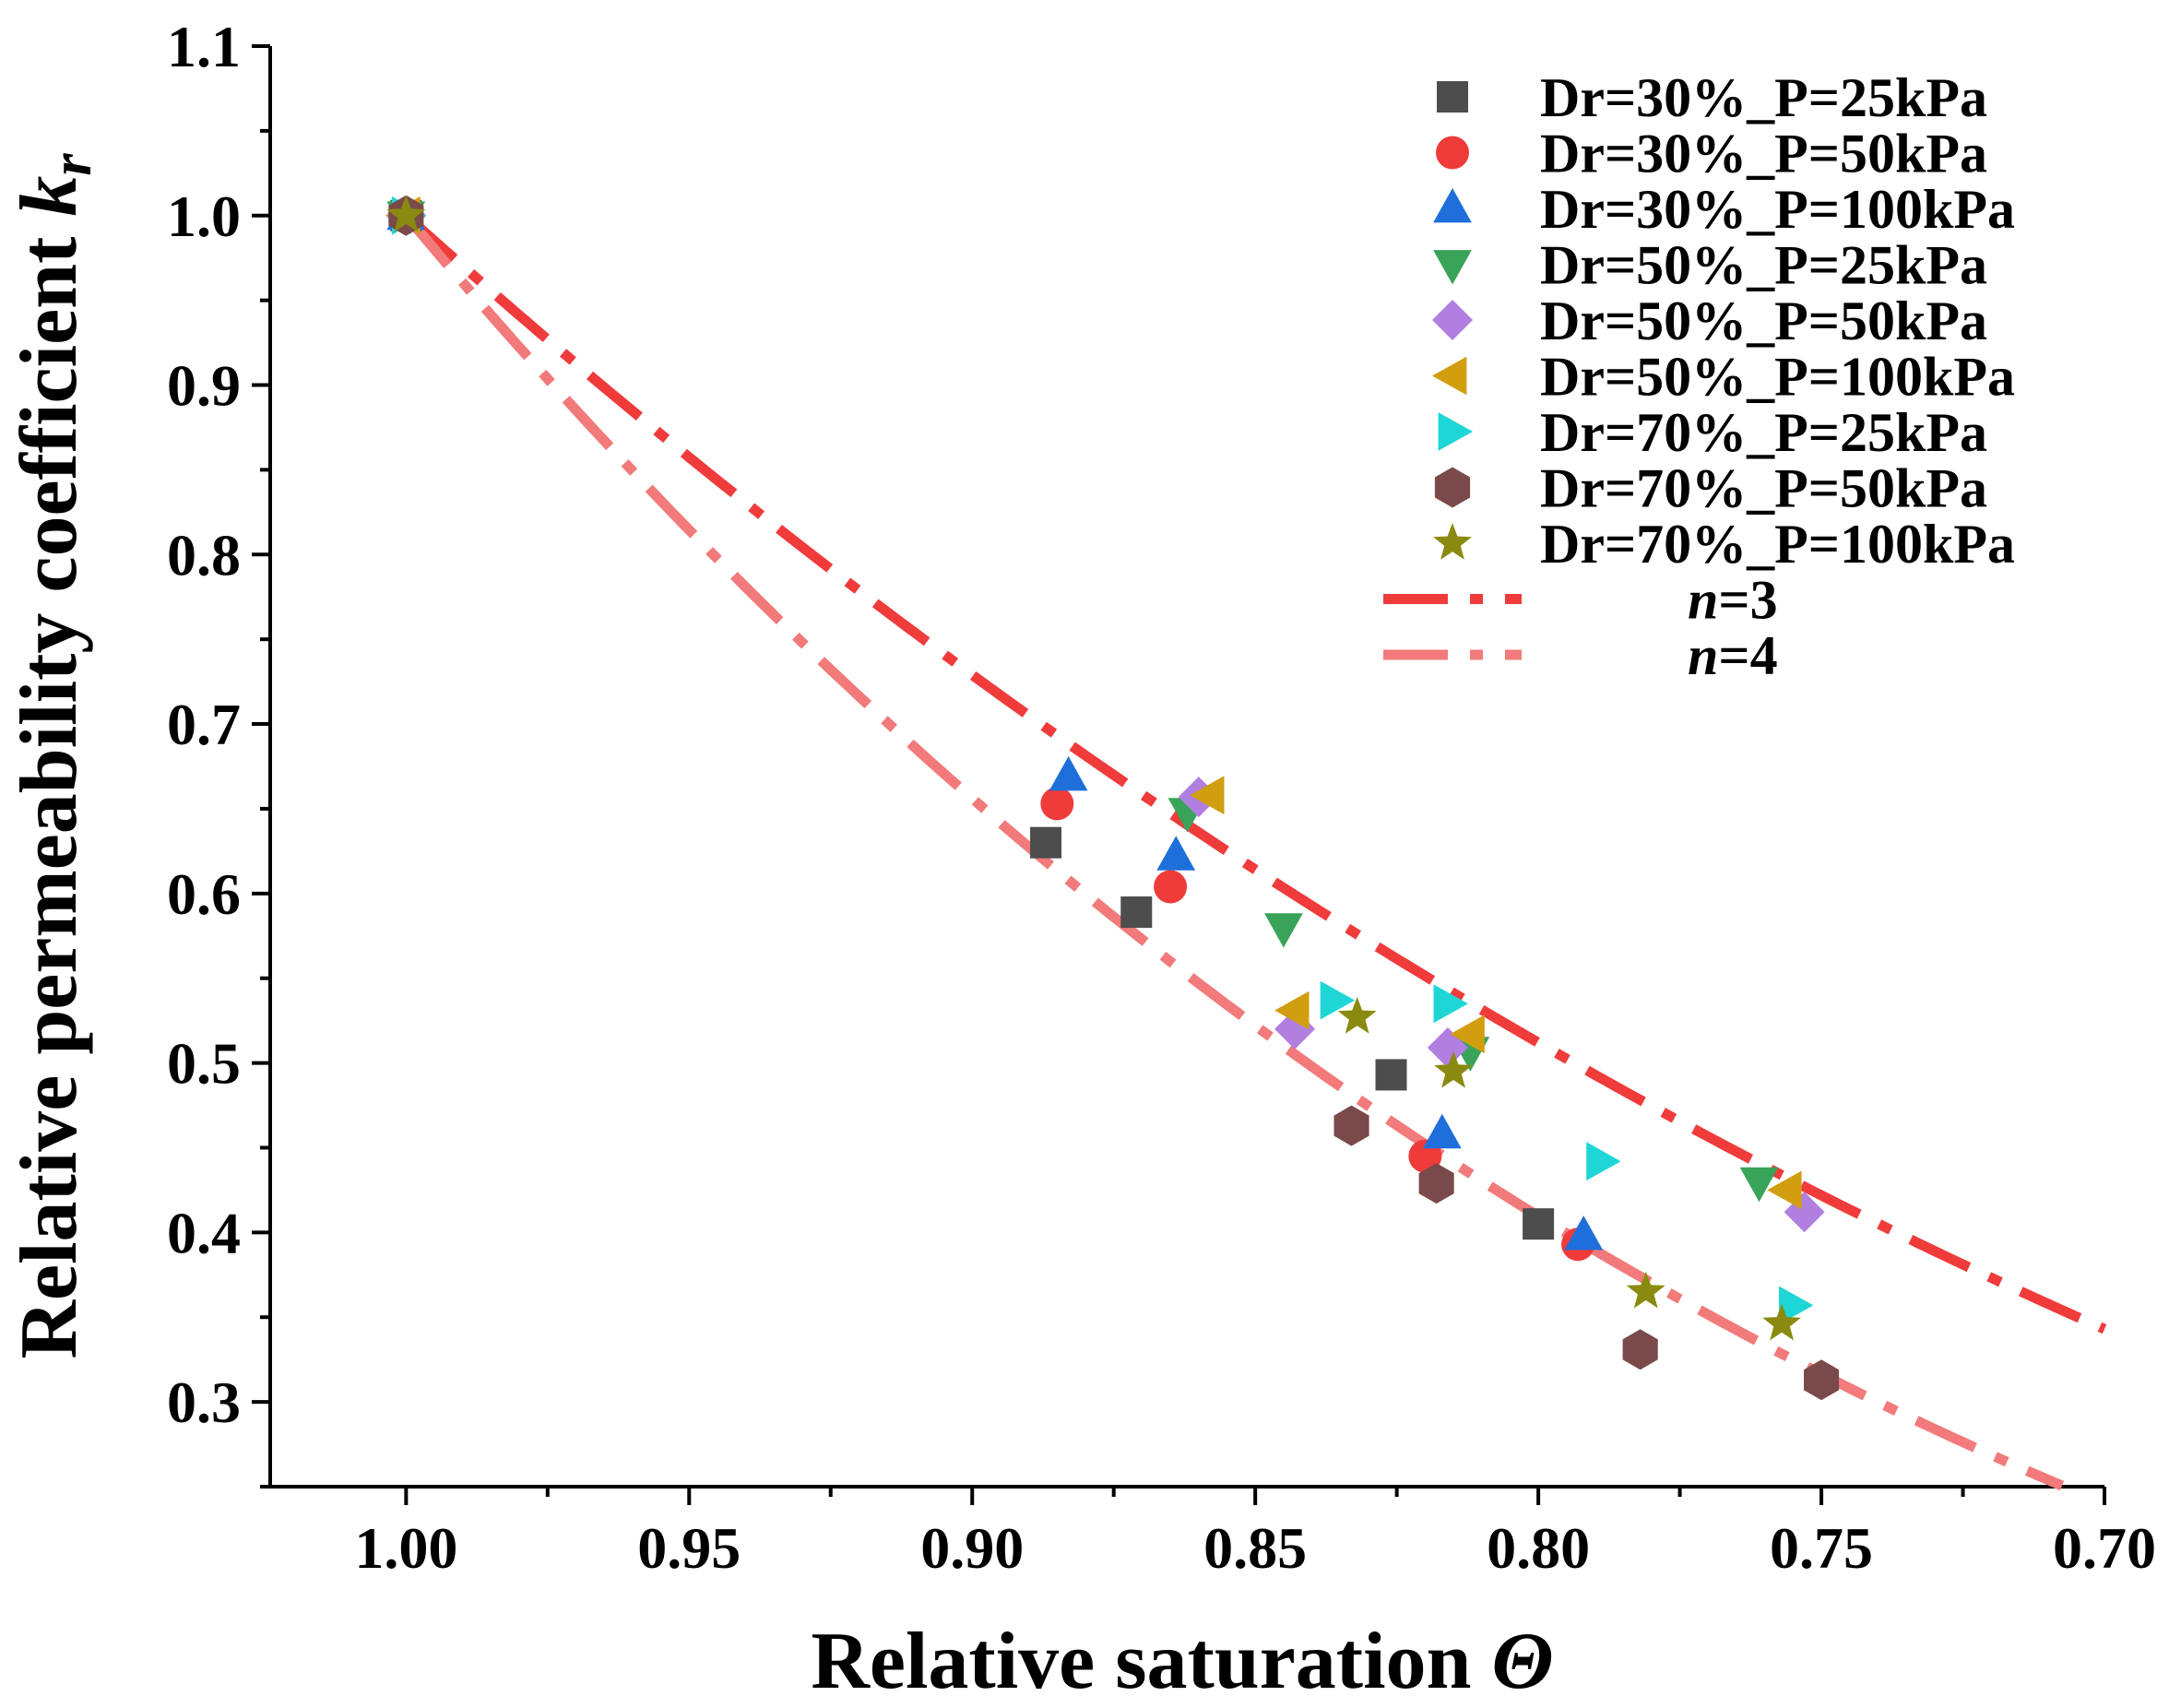  Describe the element at coordinates (204, 216) in the screenshot. I see `y-tick-label: 1.0` at that location.